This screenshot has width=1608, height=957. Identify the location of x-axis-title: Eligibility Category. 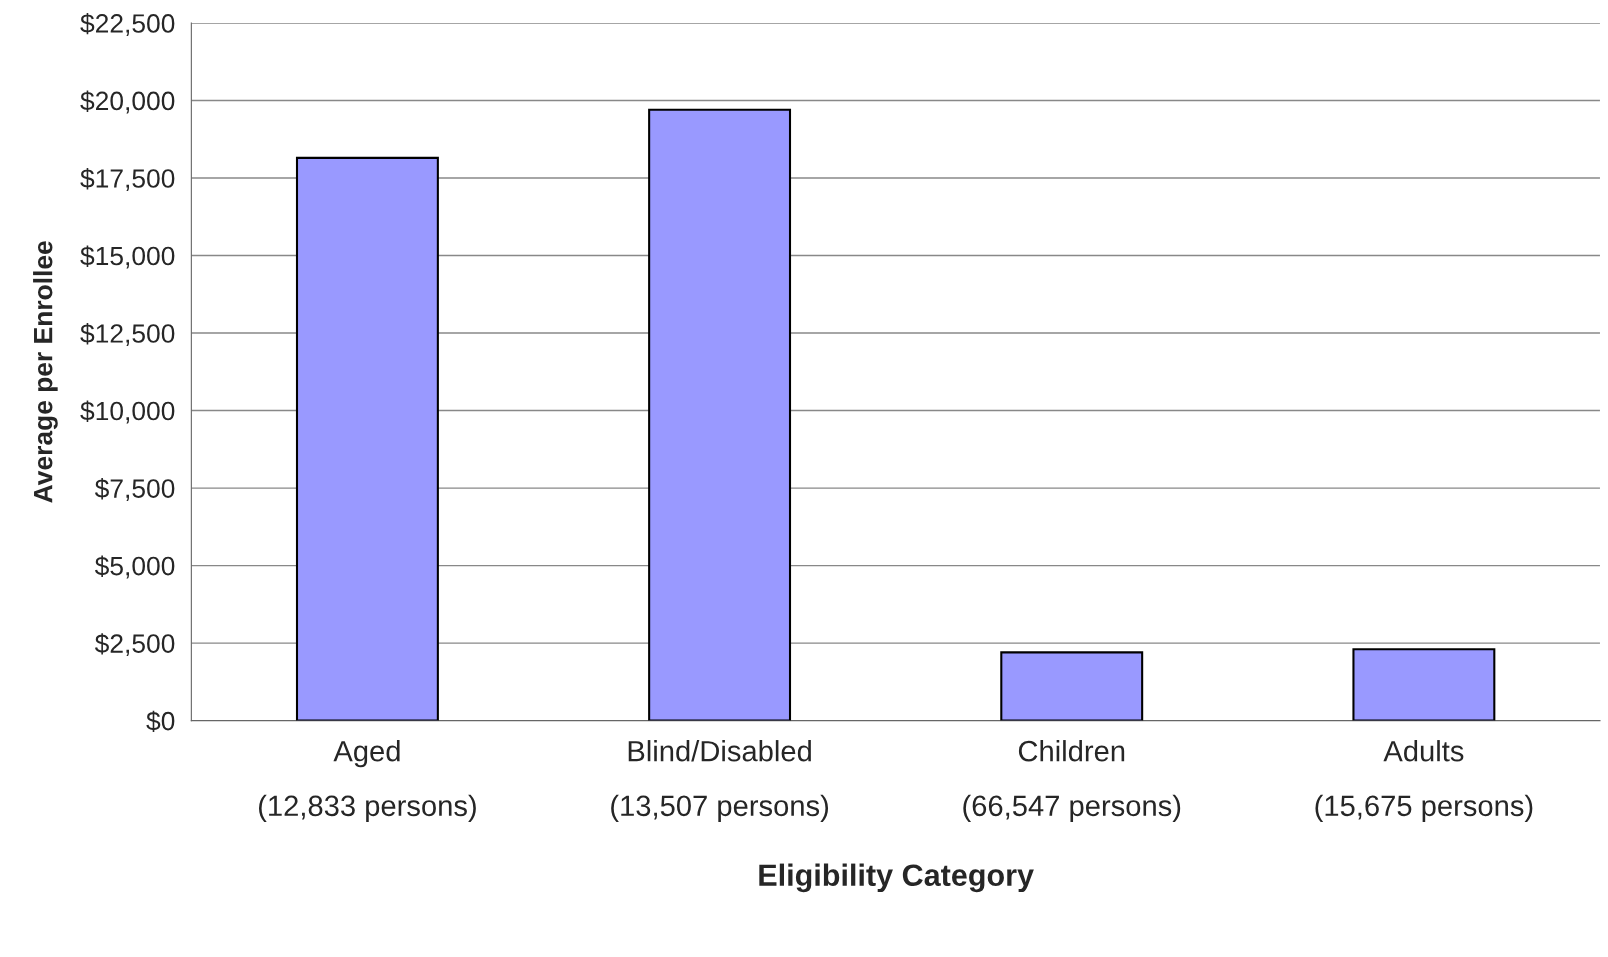
(896, 878).